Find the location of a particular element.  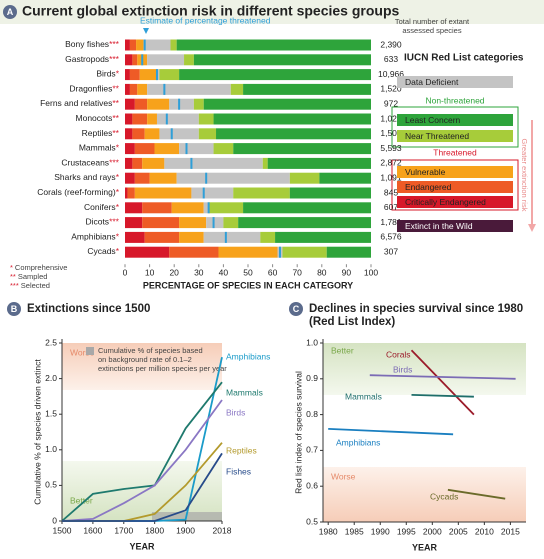

x-axis-label: YEAR is located at coordinates (425, 547).